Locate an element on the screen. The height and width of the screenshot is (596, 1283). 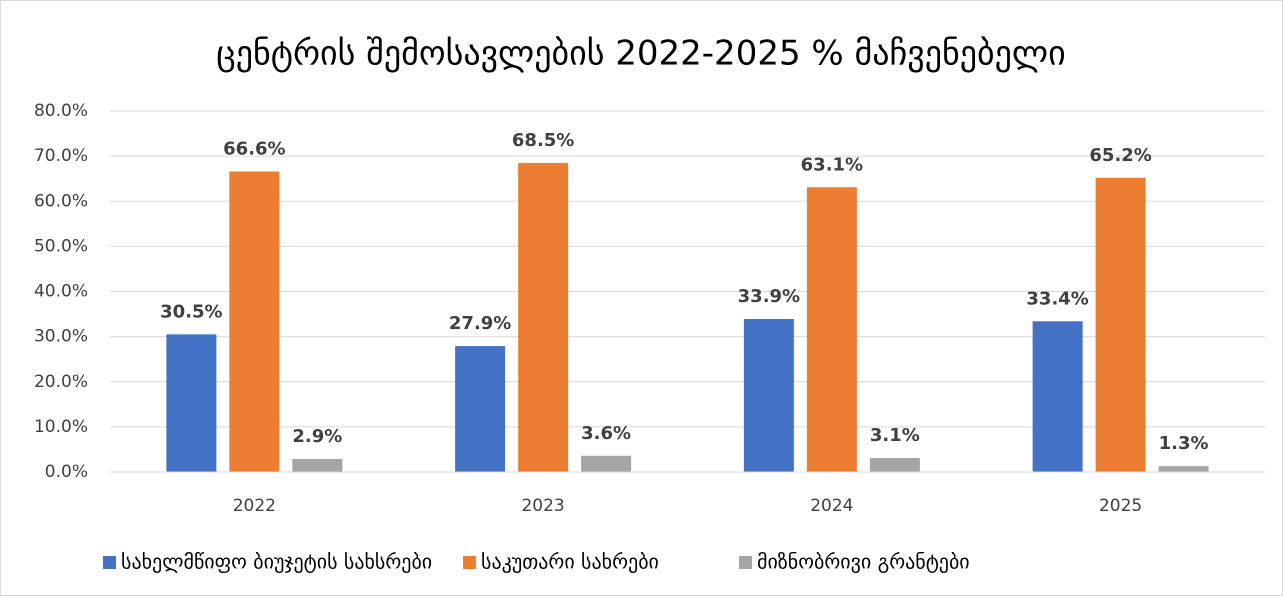
data-label: 3.6% is located at coordinates (606, 433).